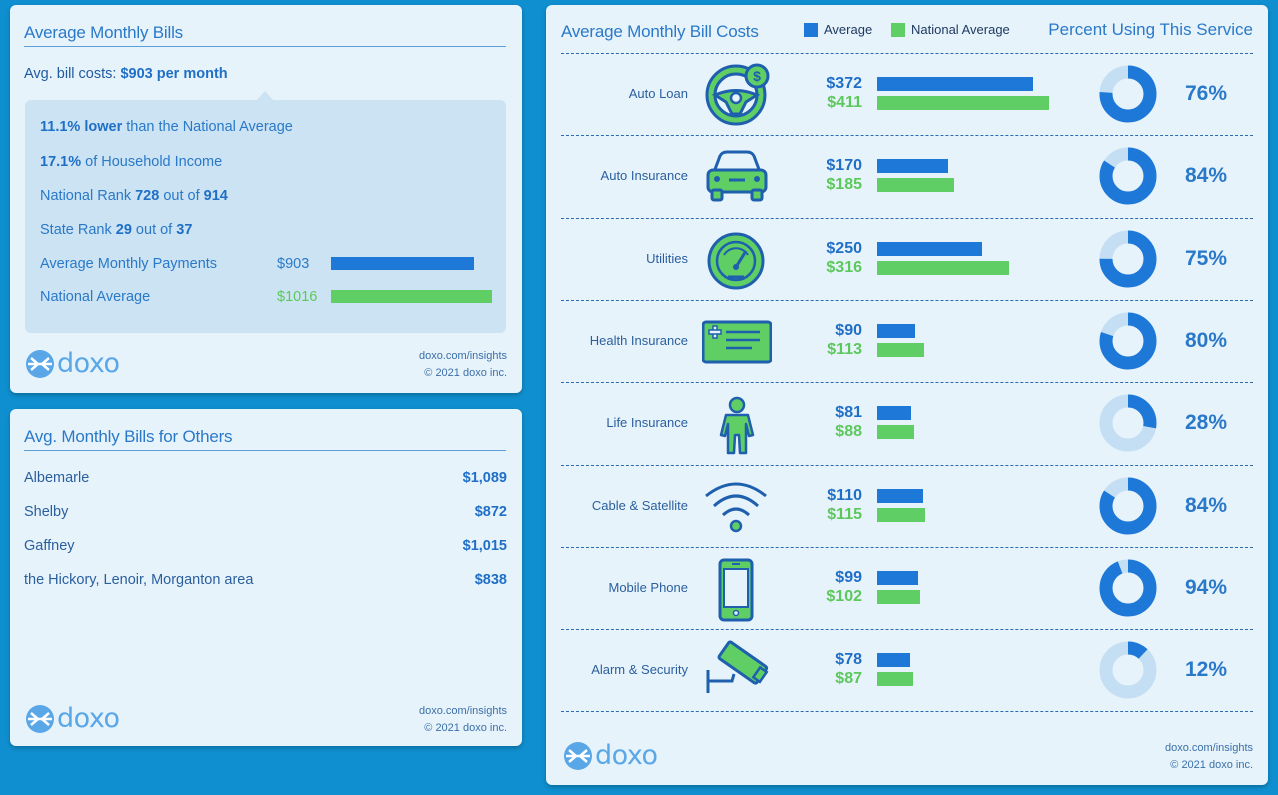  I want to click on city-amount: $1,015, so click(484, 546).